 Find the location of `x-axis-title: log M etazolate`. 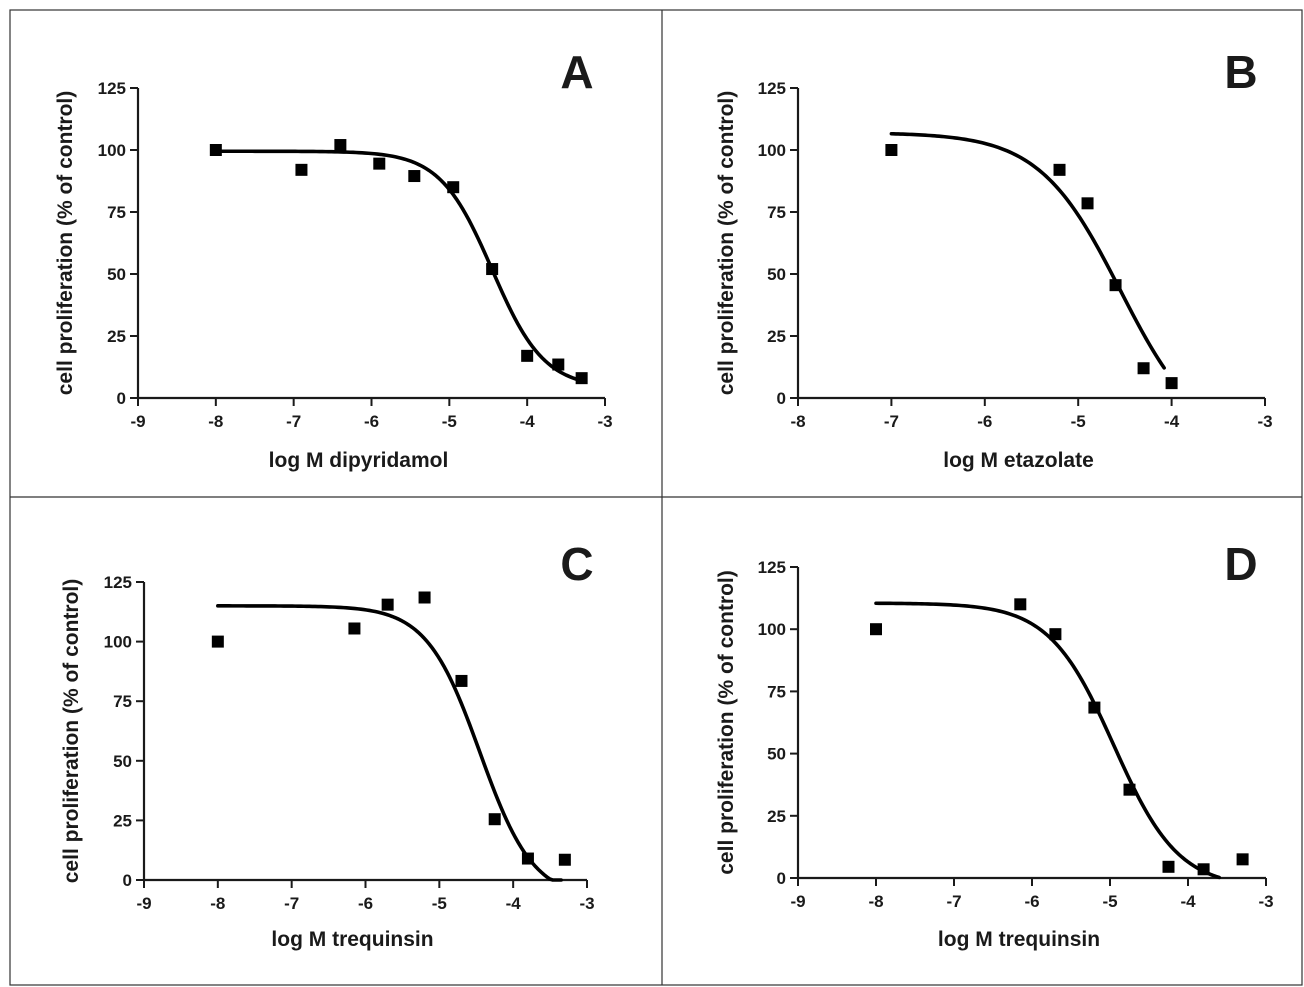

x-axis-title: log M etazolate is located at coordinates (1018, 460).